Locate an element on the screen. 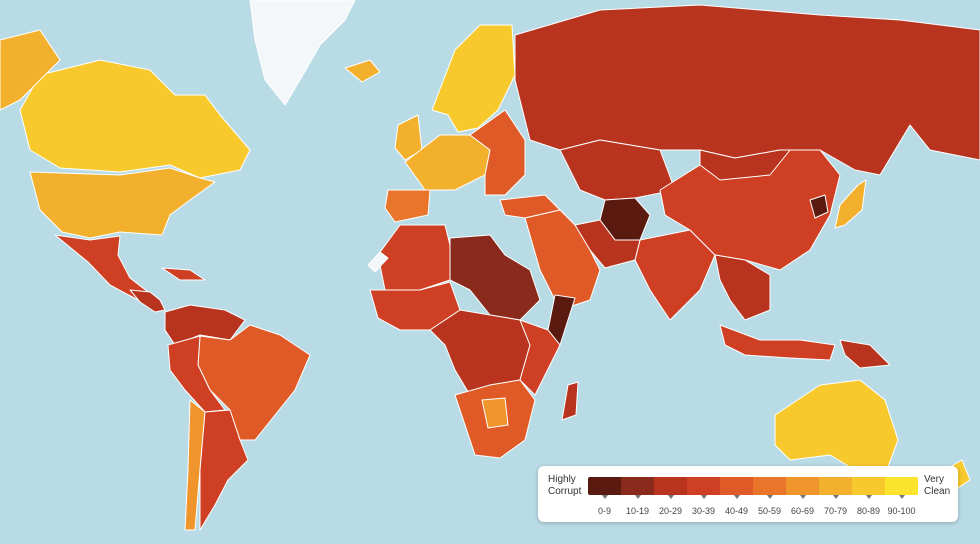 Image resolution: width=980 pixels, height=544 pixels. legend-range-50-59: 50-59 is located at coordinates (769, 511).